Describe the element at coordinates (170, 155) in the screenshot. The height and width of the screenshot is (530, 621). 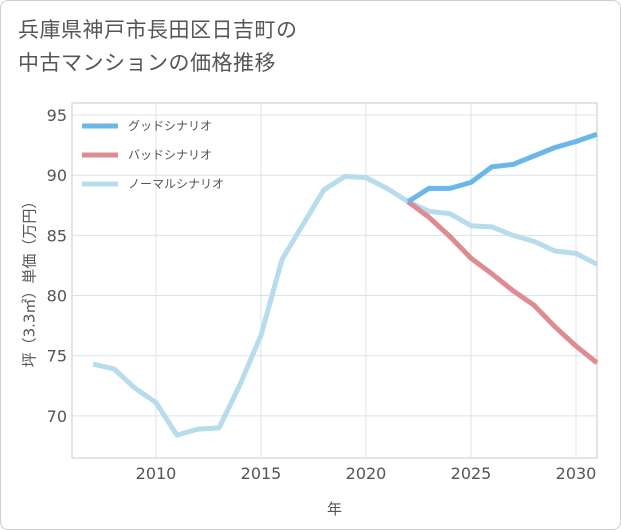
I see `legend-label-2: バッドシナリオ` at that location.